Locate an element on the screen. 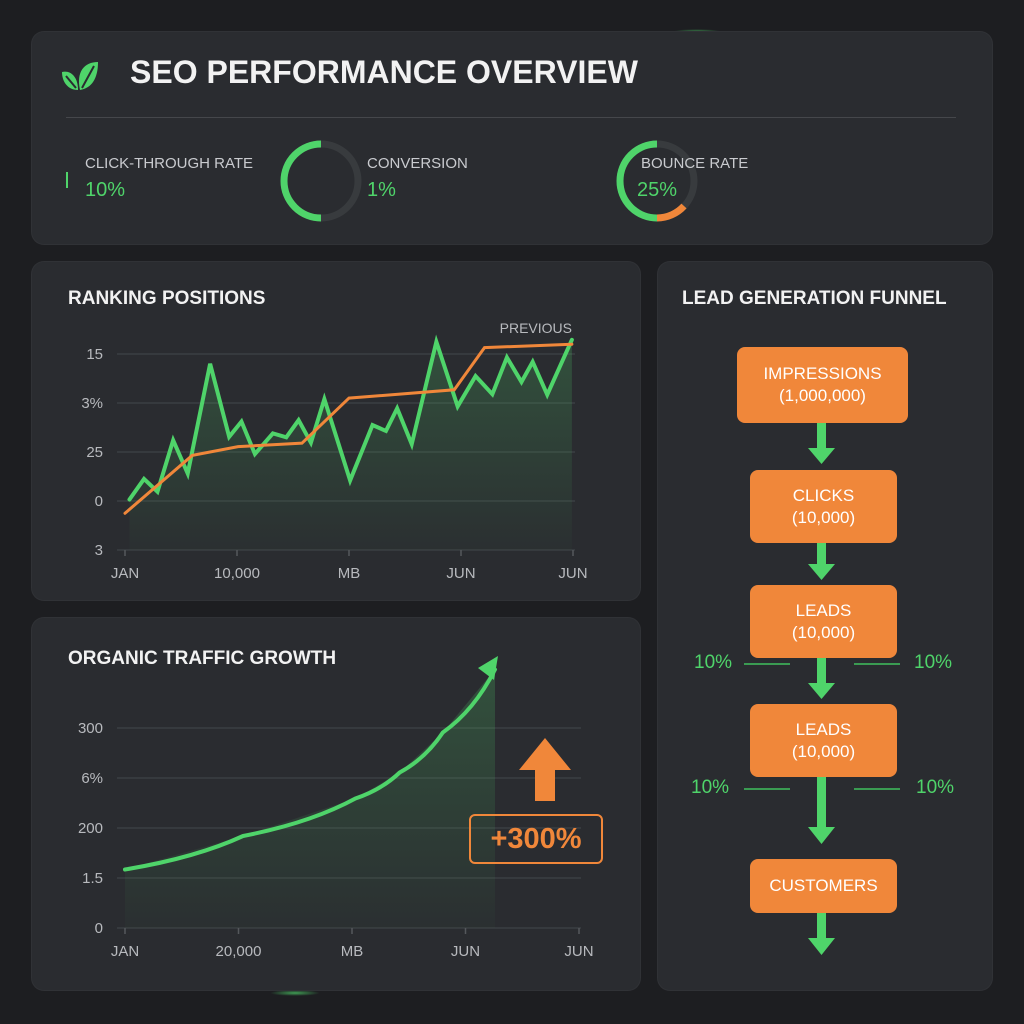 Image resolution: width=1024 pixels, height=1024 pixels. y-tick-label: 6% is located at coordinates (92, 778).